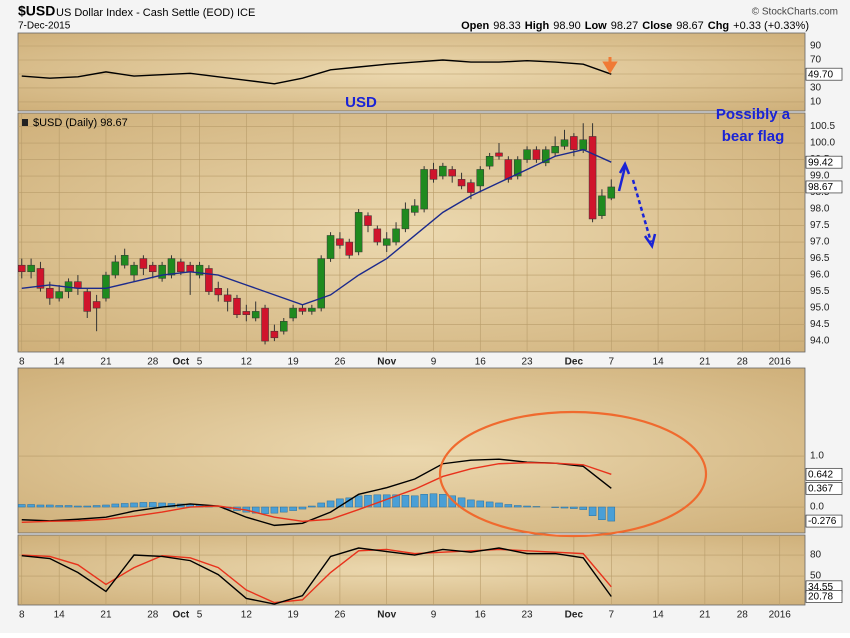 The height and width of the screenshot is (638, 850). Describe the element at coordinates (537, 26) in the screenshot. I see `quote-label: High` at that location.